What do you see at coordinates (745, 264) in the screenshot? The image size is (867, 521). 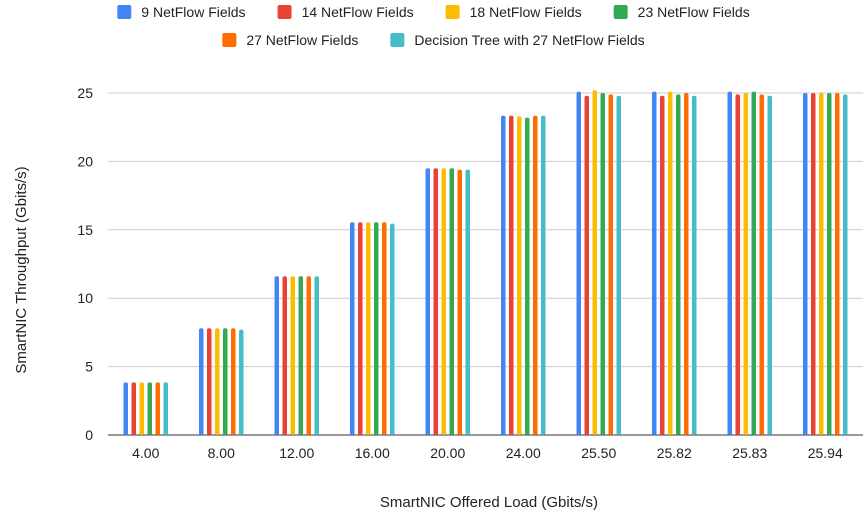 I see `bar-18-netflow-fields-25.83` at bounding box center [745, 264].